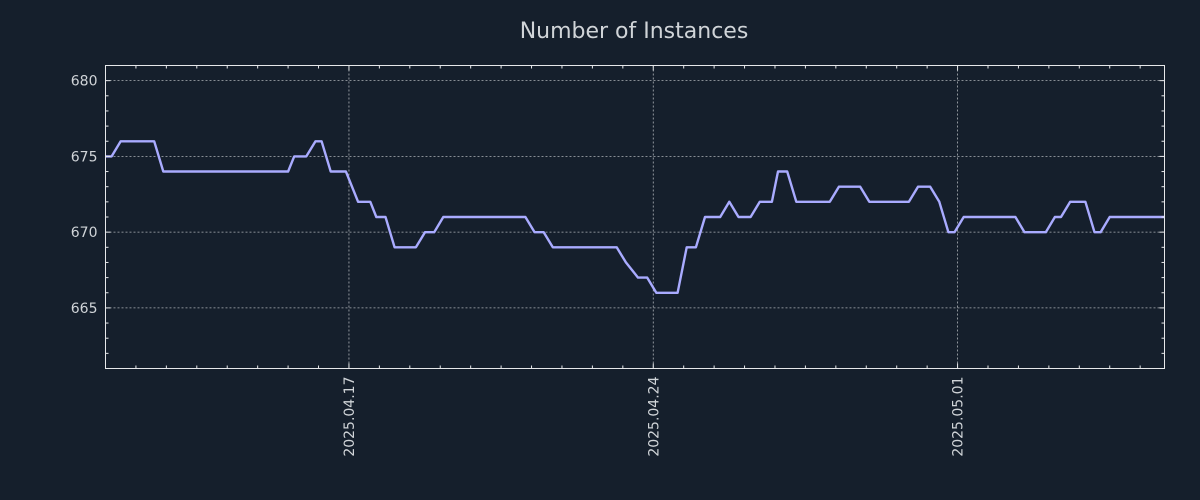  Describe the element at coordinates (84, 309) in the screenshot. I see `y-tick-label: 665` at that location.